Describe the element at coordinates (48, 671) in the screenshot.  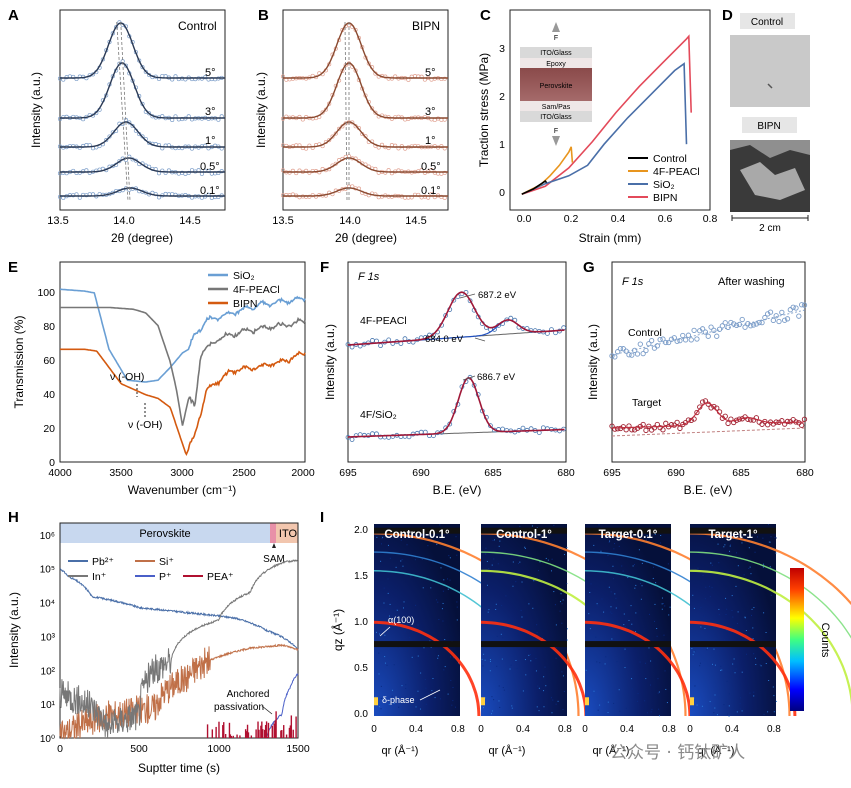
I see `y-tick-h-2: 10²` at that location.